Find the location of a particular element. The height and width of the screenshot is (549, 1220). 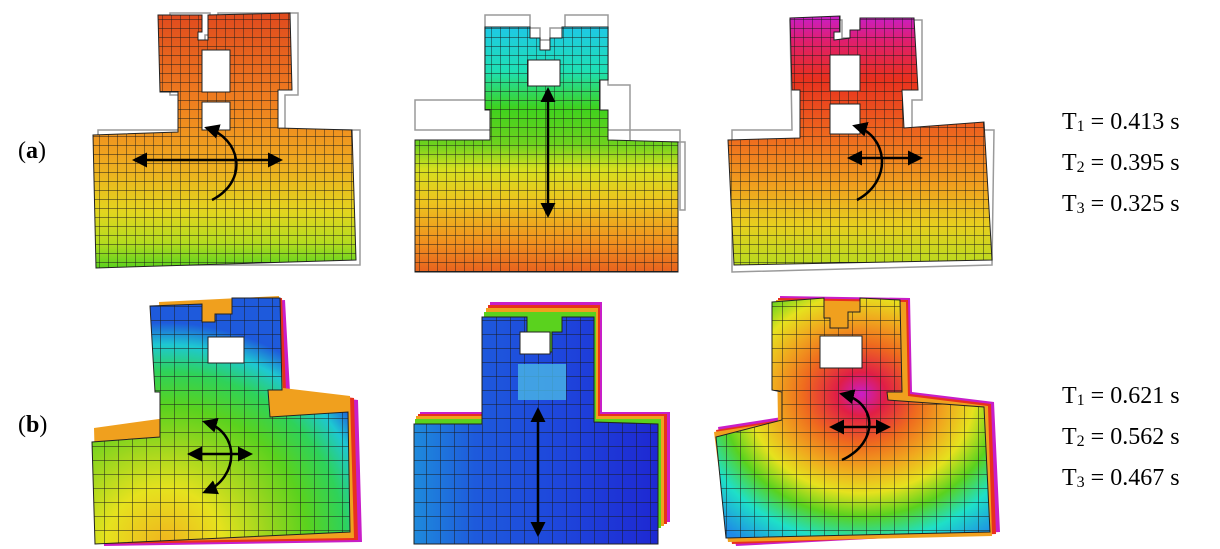

period-3: T3 = 0.467 s is located at coordinates (1121, 478).